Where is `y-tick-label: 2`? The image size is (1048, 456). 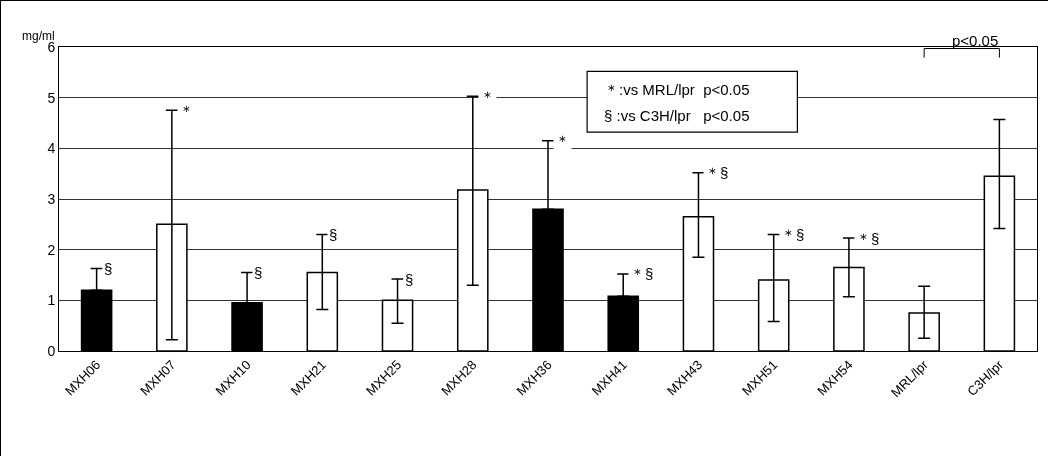 y-tick-label: 2 is located at coordinates (51, 249).